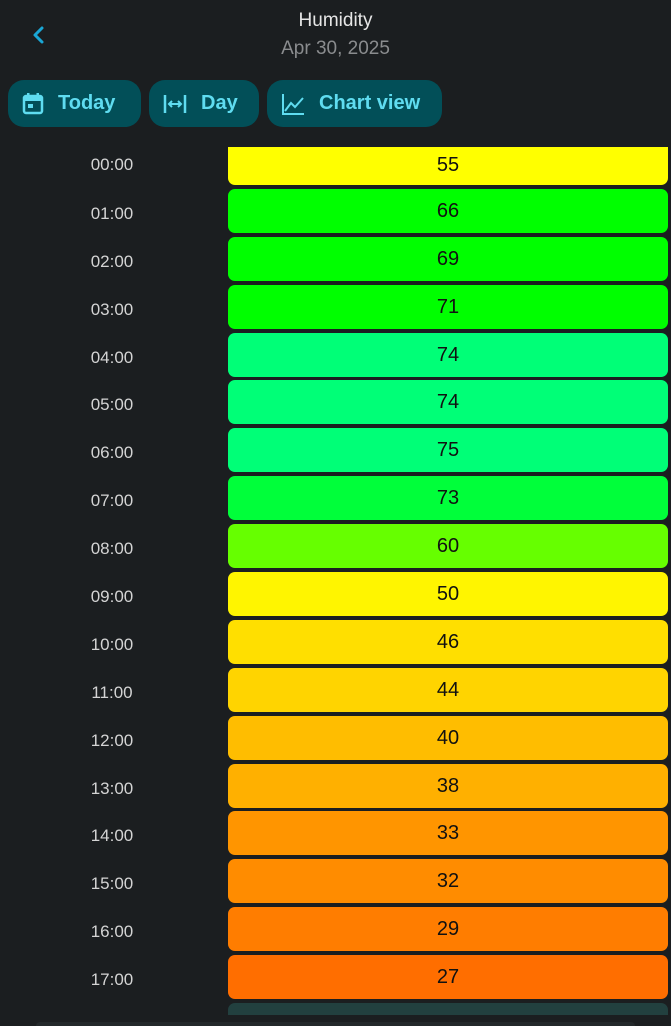 This screenshot has width=671, height=1026. What do you see at coordinates (112, 788) in the screenshot?
I see `hour-label: 13:00` at bounding box center [112, 788].